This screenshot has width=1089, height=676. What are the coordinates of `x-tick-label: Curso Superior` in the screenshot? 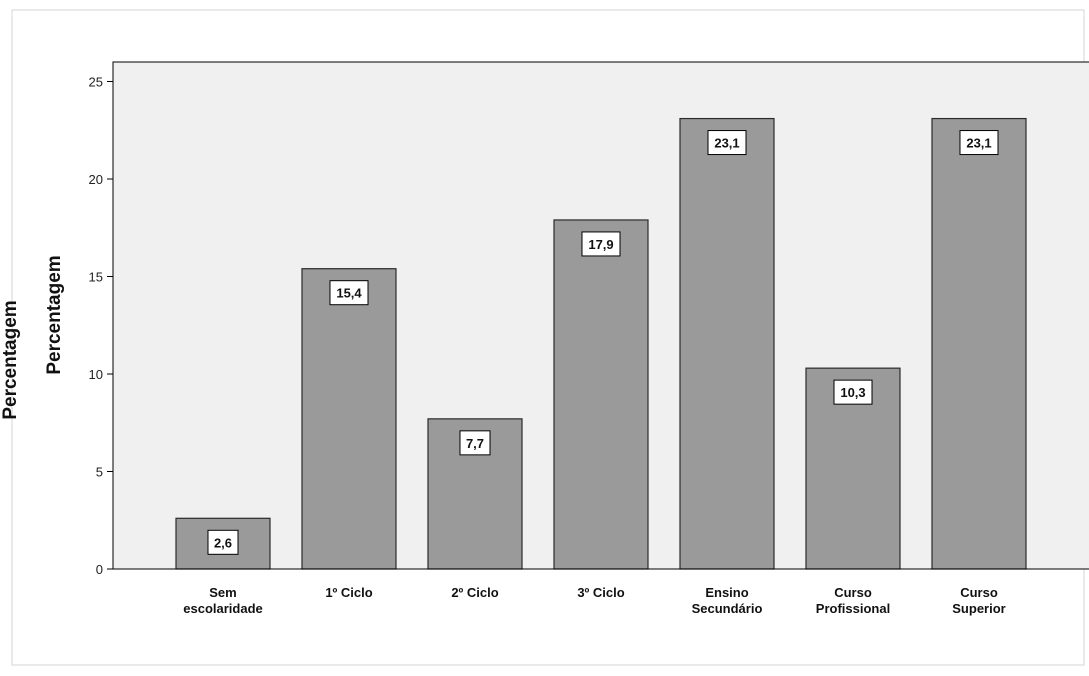 It's located at (978, 600).